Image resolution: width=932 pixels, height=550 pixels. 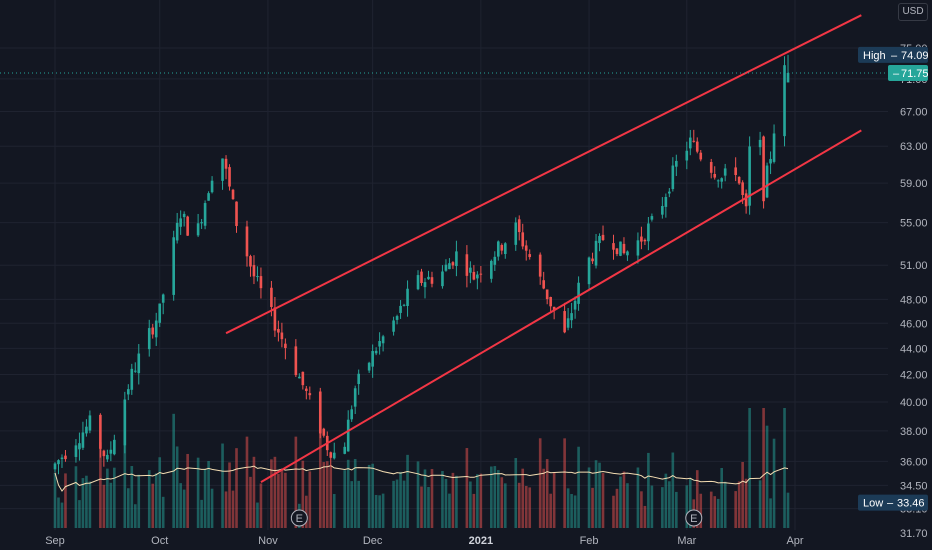 What do you see at coordinates (444, 540) in the screenshot?
I see `time-axis: Sep Oct Nov Dec 2021 Feb Mar Apr` at bounding box center [444, 540].